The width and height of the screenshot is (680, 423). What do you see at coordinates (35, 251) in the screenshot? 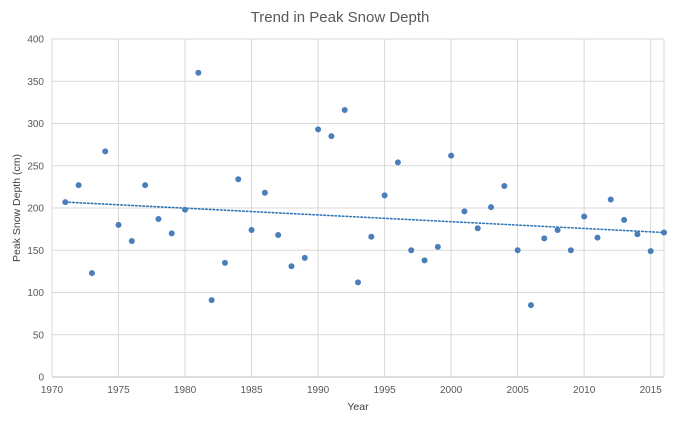
I see `y-tick-label: 150` at bounding box center [35, 251].